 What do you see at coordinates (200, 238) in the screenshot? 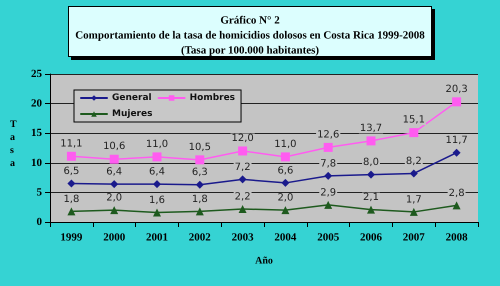
I see `x-tick-label: 2002` at bounding box center [200, 238].